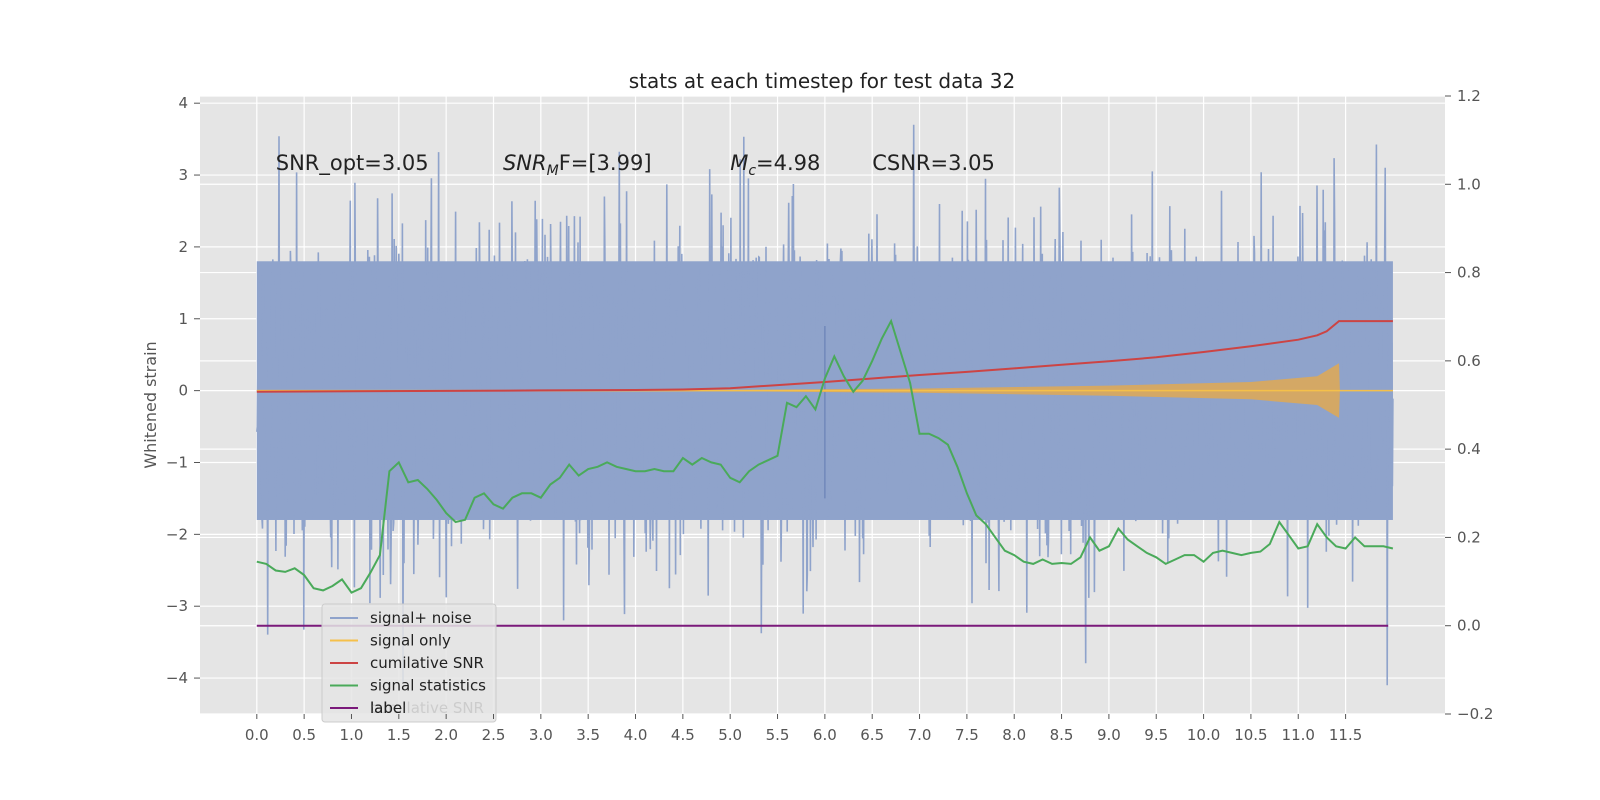  What do you see at coordinates (775, 165) in the screenshot?
I see `annotation-2: Mc=4.98` at bounding box center [775, 165].